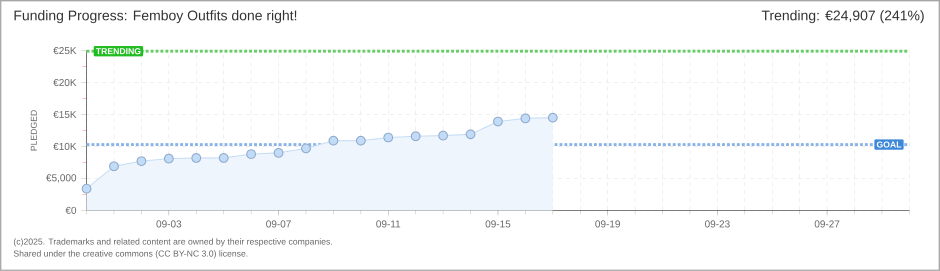 This screenshot has height=271, width=940. Describe the element at coordinates (118, 51) in the screenshot. I see `ref-line-label: TRENDING` at that location.